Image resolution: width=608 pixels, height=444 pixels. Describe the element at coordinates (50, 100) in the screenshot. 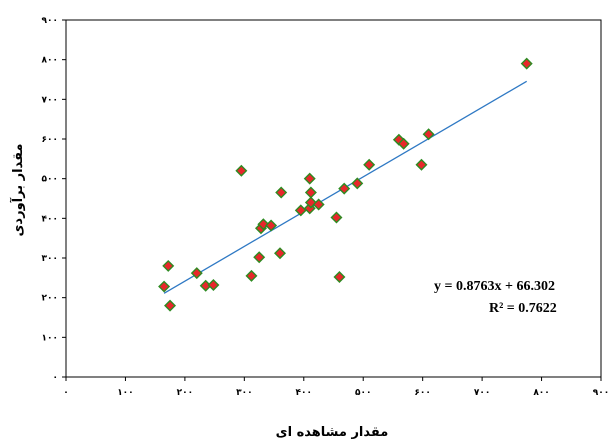

I see `y-tick-label: ۷۰۰` at that location.